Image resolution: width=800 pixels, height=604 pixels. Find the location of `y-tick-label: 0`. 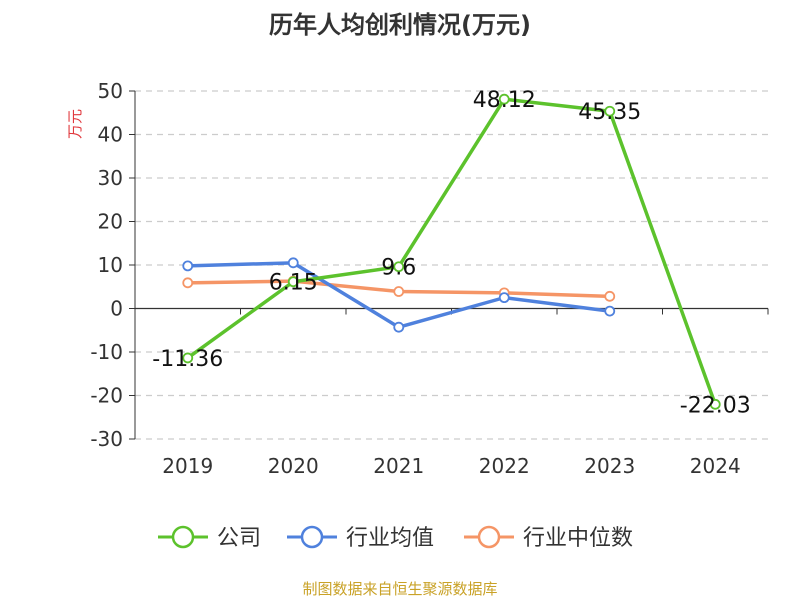

y-tick-label: 0 is located at coordinates (116, 309).